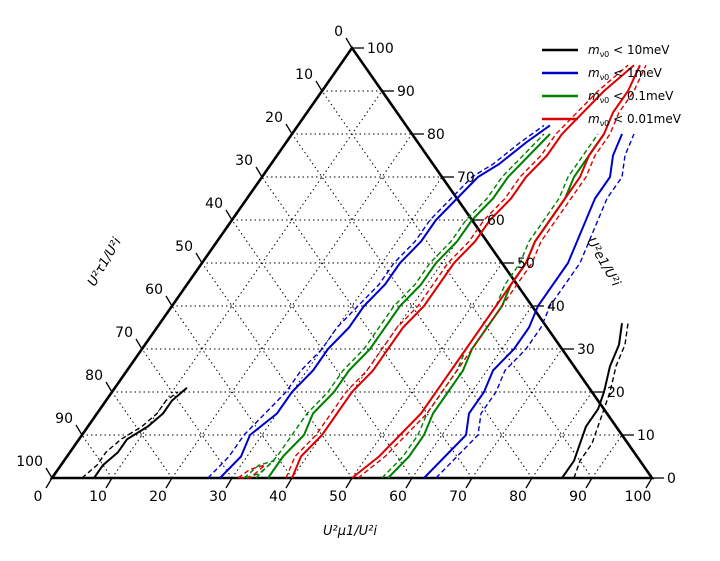  I want to click on left-axis-label-text: U²τ1/U²i, so click(105, 262).